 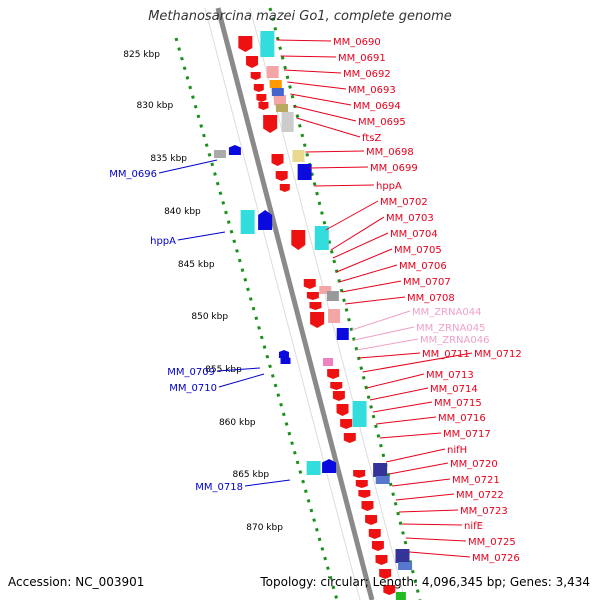 I want to click on reverse-gene, so click(x=285, y=360).